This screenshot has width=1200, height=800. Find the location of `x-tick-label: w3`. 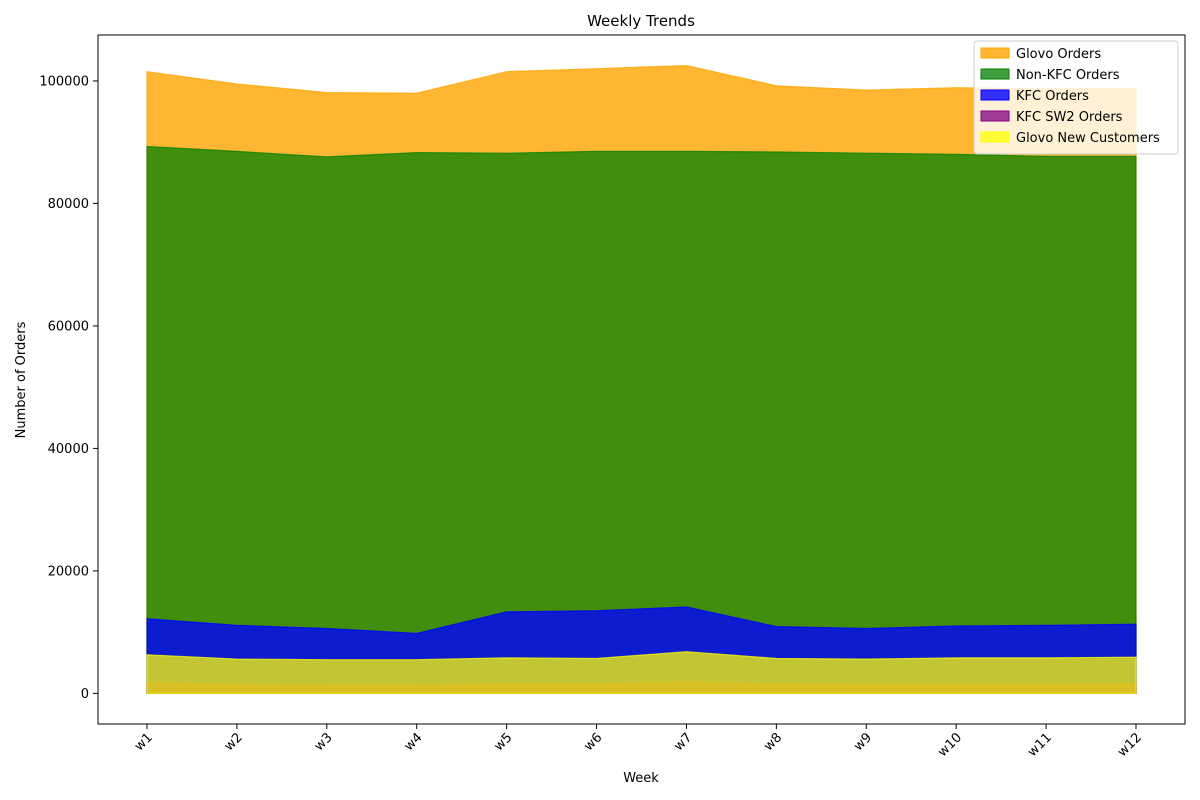

x-tick-label: w3 is located at coordinates (324, 742).